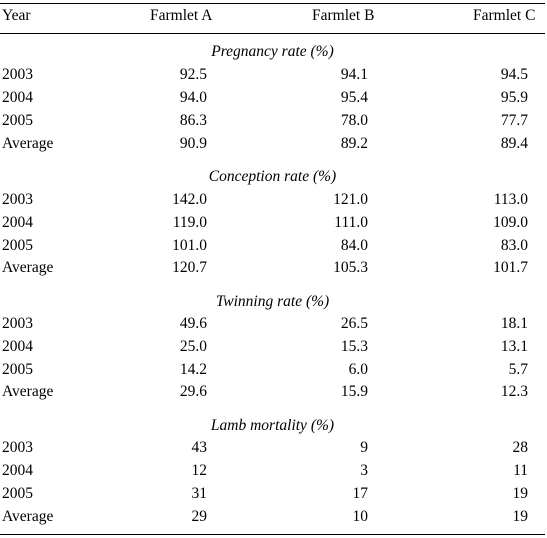 The height and width of the screenshot is (538, 547). Describe the element at coordinates (514, 391) in the screenshot. I see `cell-farmlet-c: 12.3` at that location.